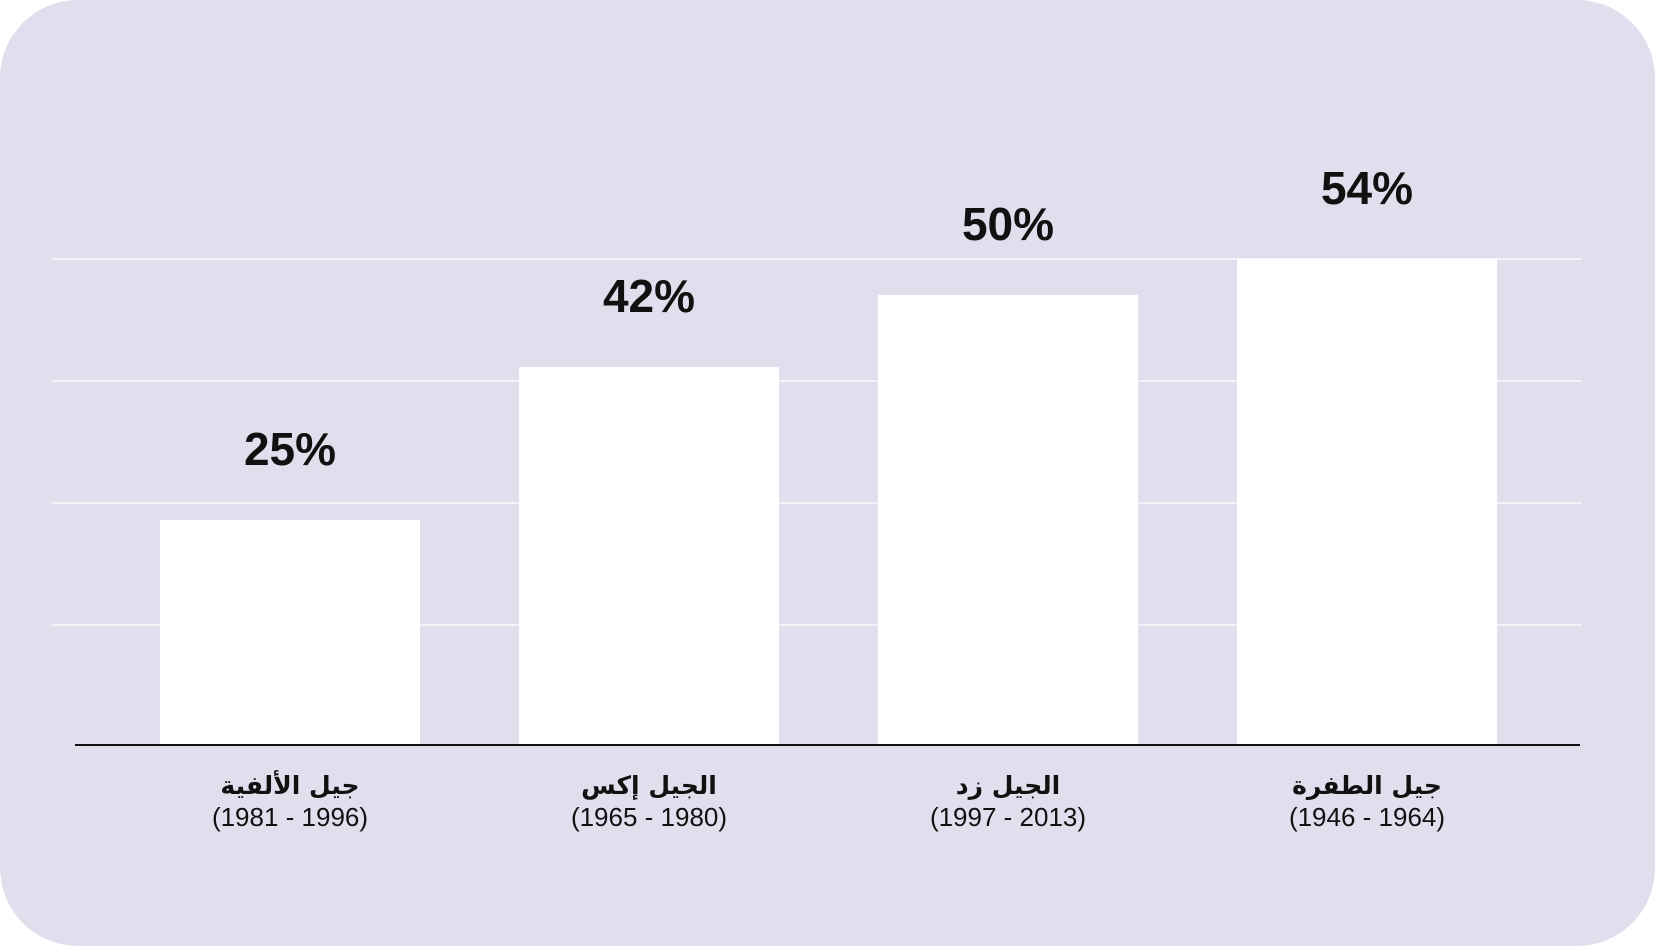  What do you see at coordinates (1367, 786) in the screenshot?
I see `category-label-3: جيل الطفرة` at bounding box center [1367, 786].